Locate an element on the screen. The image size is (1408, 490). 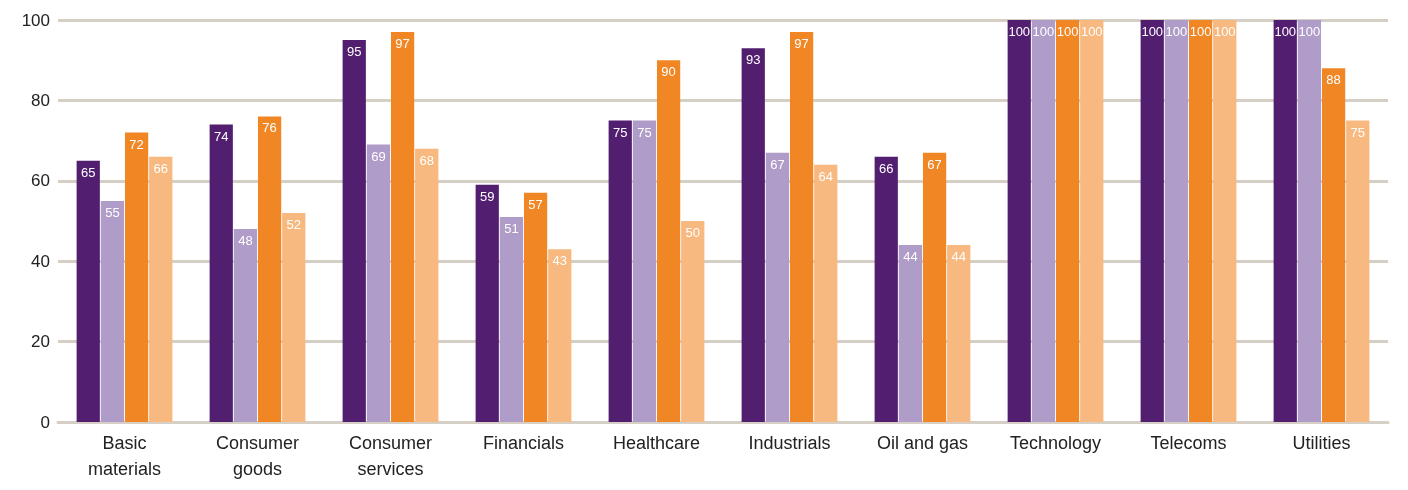
x-tick-label: Financials is located at coordinates (523, 443).